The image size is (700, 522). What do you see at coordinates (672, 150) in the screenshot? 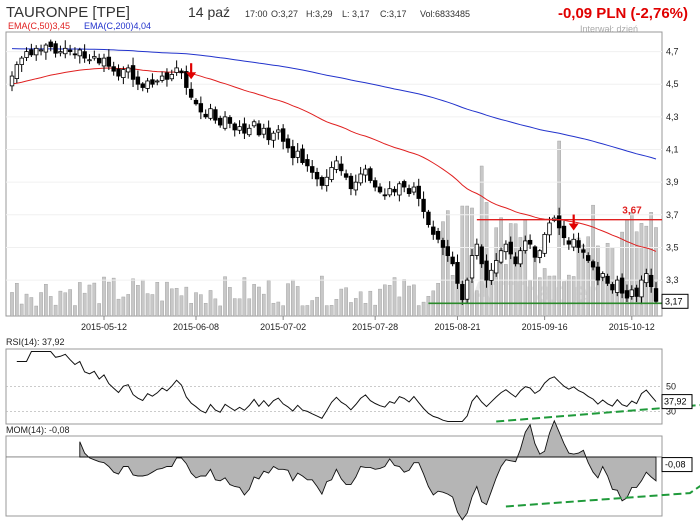
I see `price-ytick-label: 4,1` at bounding box center [672, 150].